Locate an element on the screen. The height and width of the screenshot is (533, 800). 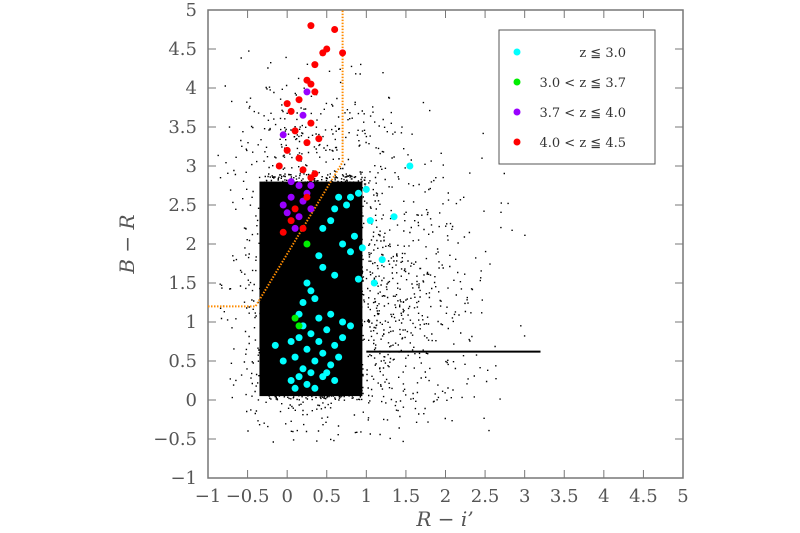
x-tick-label: 4 is located at coordinates (603, 496).